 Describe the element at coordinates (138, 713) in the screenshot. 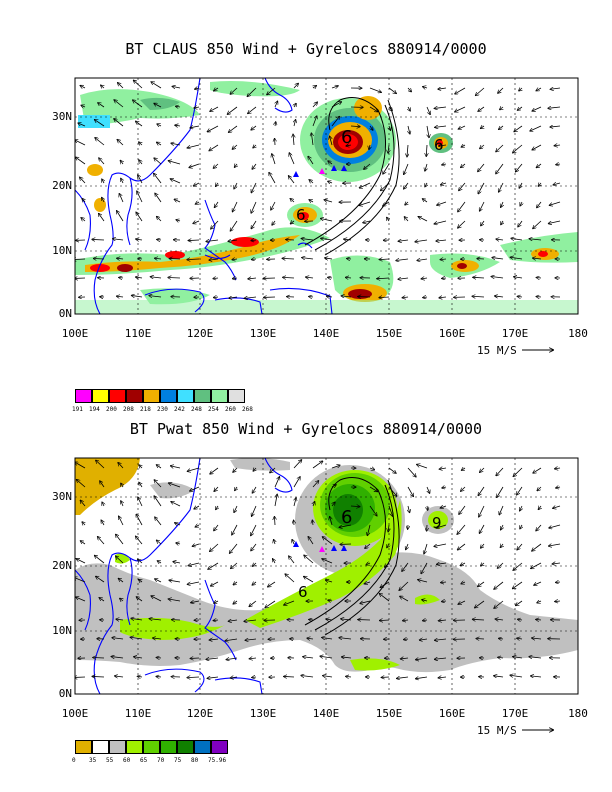

I see `panel2-lon-label: 110E` at that location.